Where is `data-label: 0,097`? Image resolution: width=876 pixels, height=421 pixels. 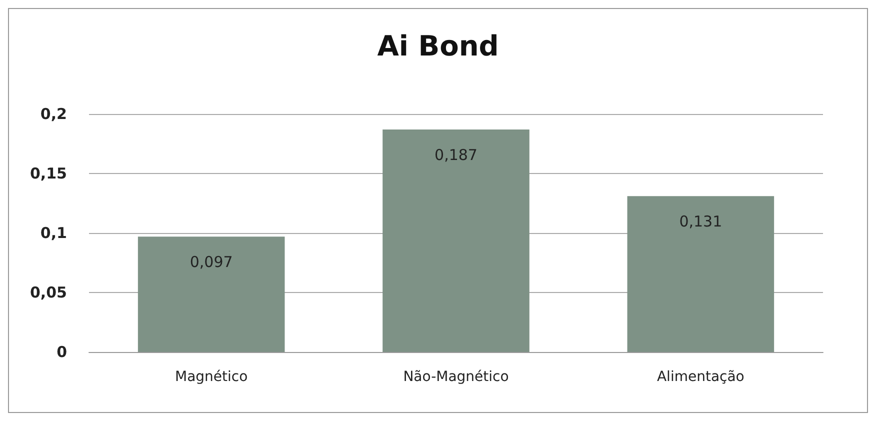 data-label: 0,097 is located at coordinates (211, 262).